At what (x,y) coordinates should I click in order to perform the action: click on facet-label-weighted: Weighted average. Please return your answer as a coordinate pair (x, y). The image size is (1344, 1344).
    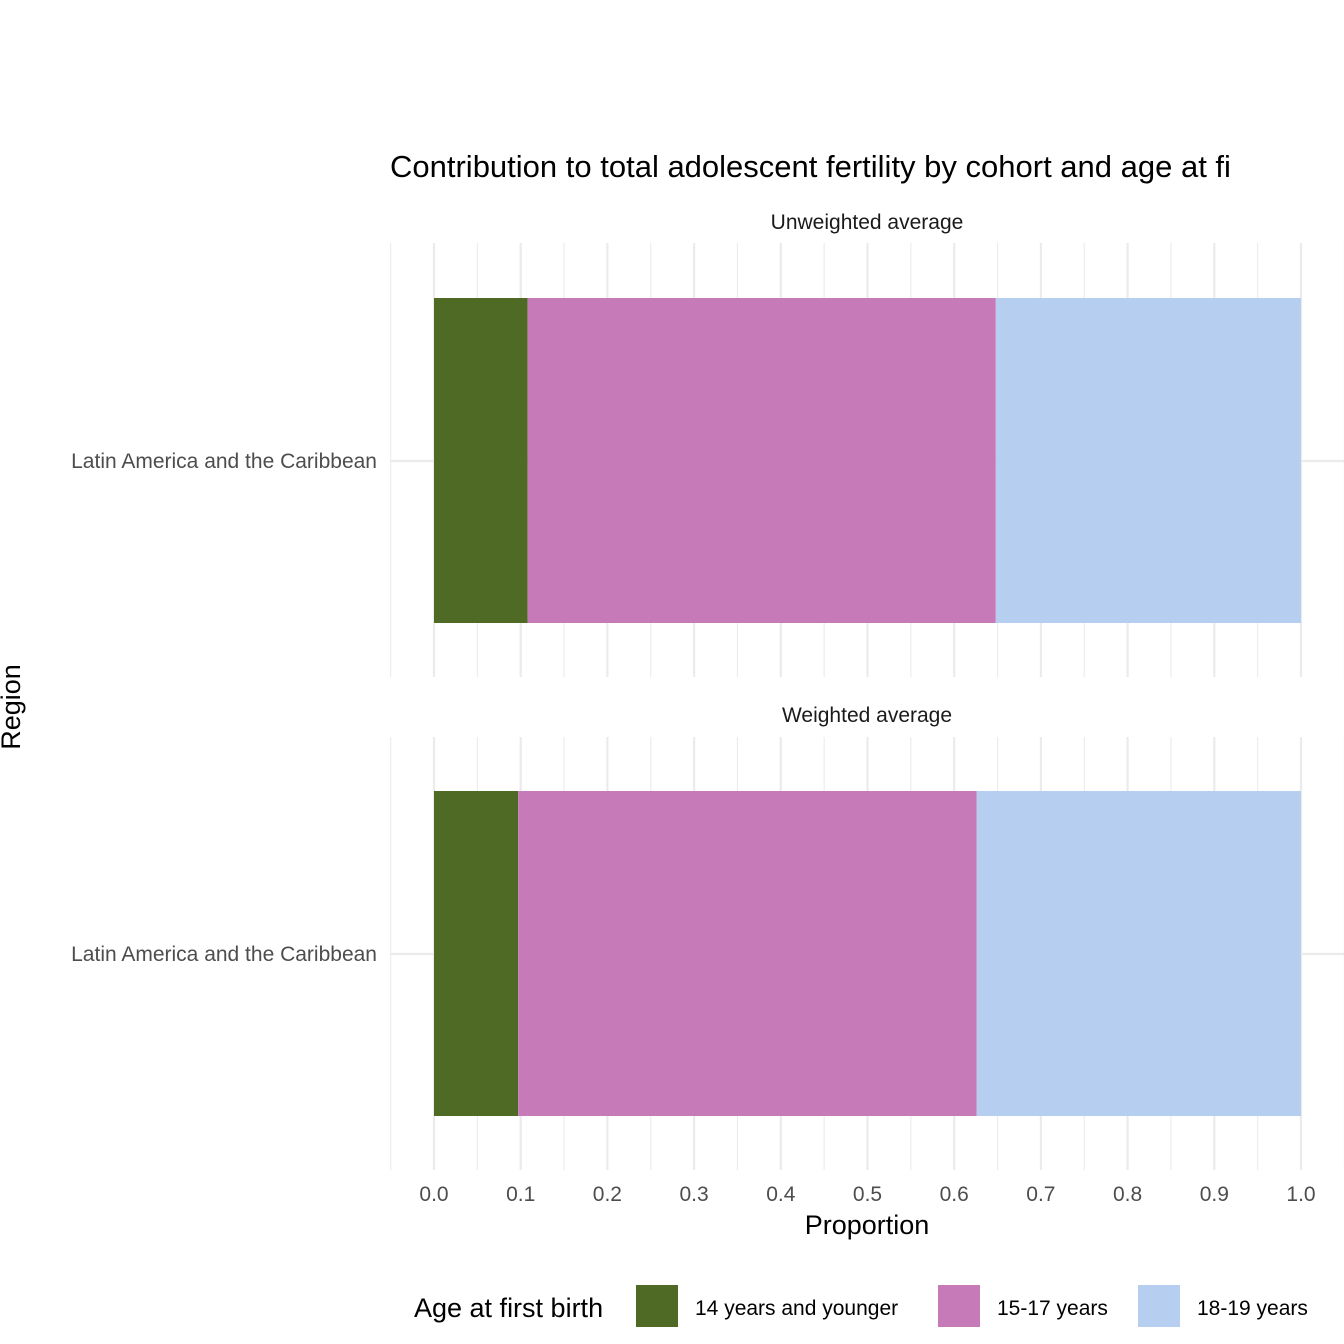
    Looking at the image, I should click on (867, 715).